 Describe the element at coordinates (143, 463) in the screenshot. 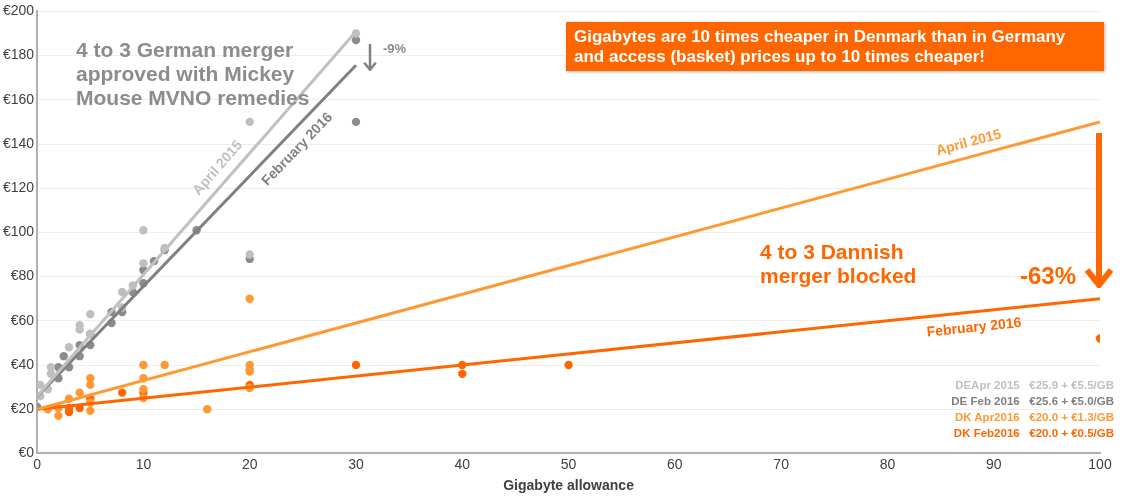

I see `x-tick-label: 10` at that location.